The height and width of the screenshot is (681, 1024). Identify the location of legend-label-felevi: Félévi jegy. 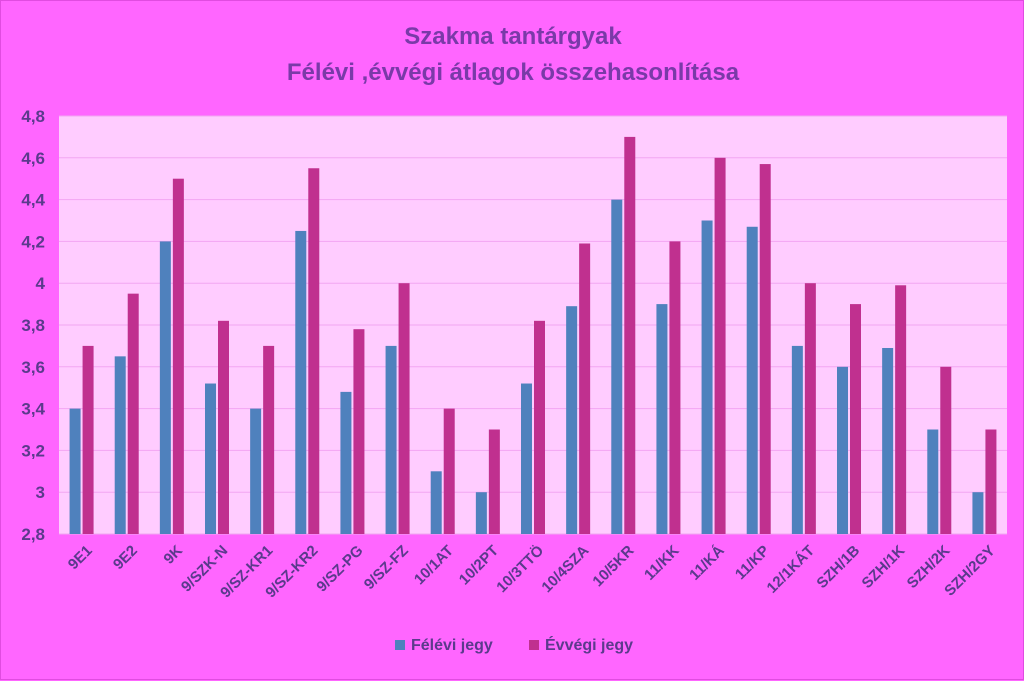
(452, 645).